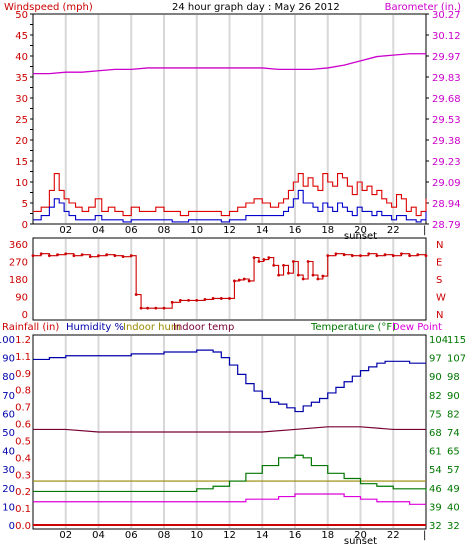 This screenshot has height=556, width=465. What do you see at coordinates (327, 230) in the screenshot?
I see `hour-tick-label: 18` at bounding box center [327, 230].